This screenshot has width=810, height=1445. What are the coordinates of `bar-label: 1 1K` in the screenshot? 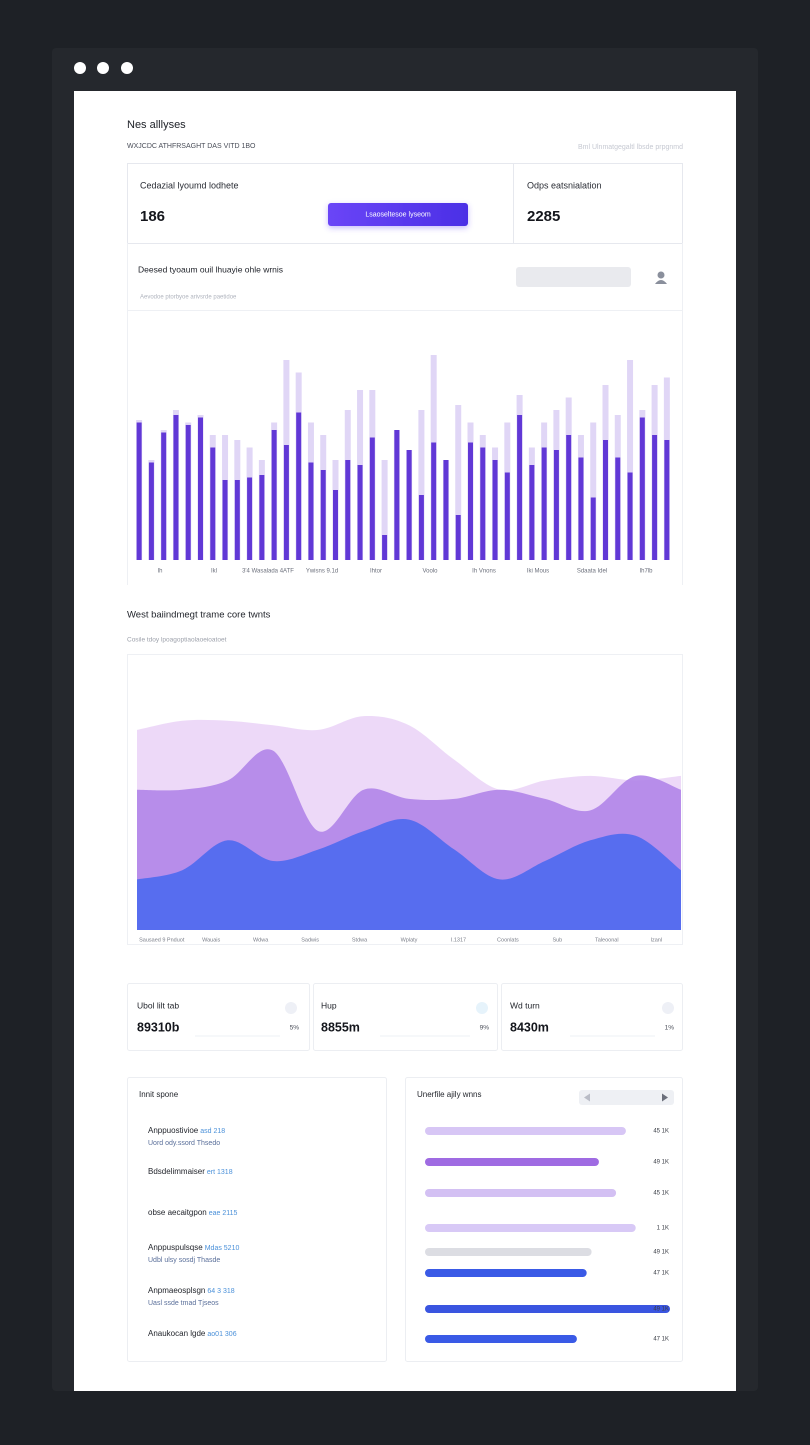 It's located at (663, 1229).